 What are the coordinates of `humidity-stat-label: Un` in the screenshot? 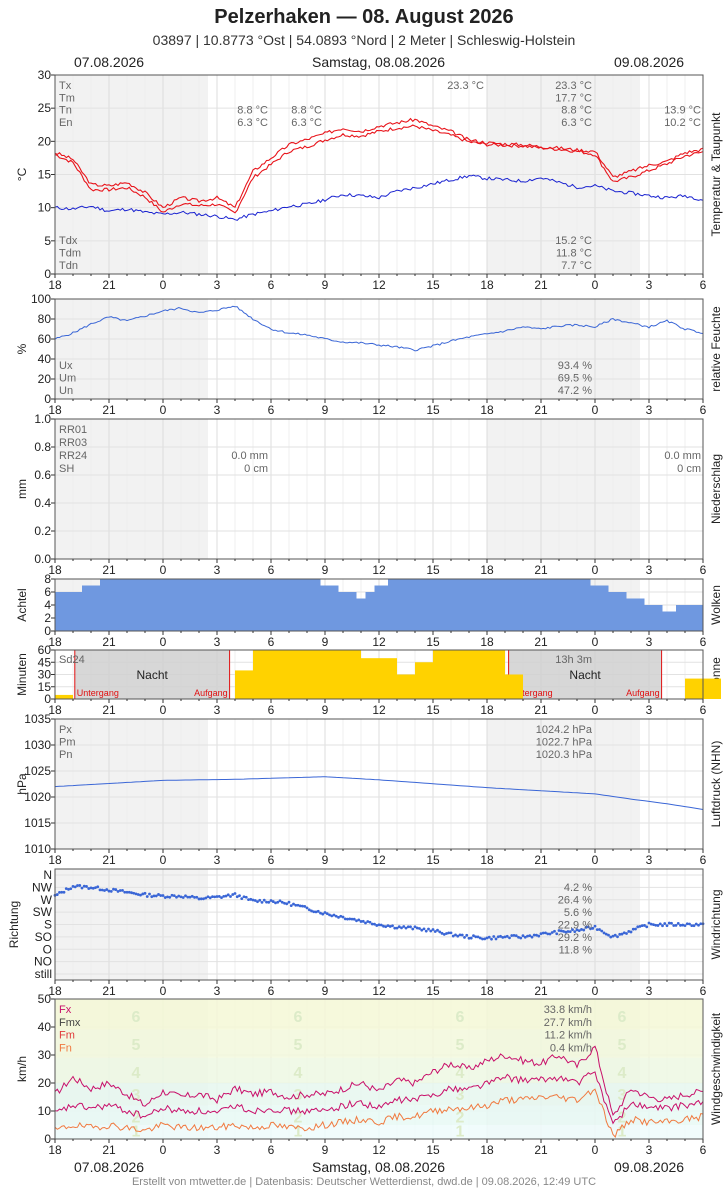 It's located at (66, 391).